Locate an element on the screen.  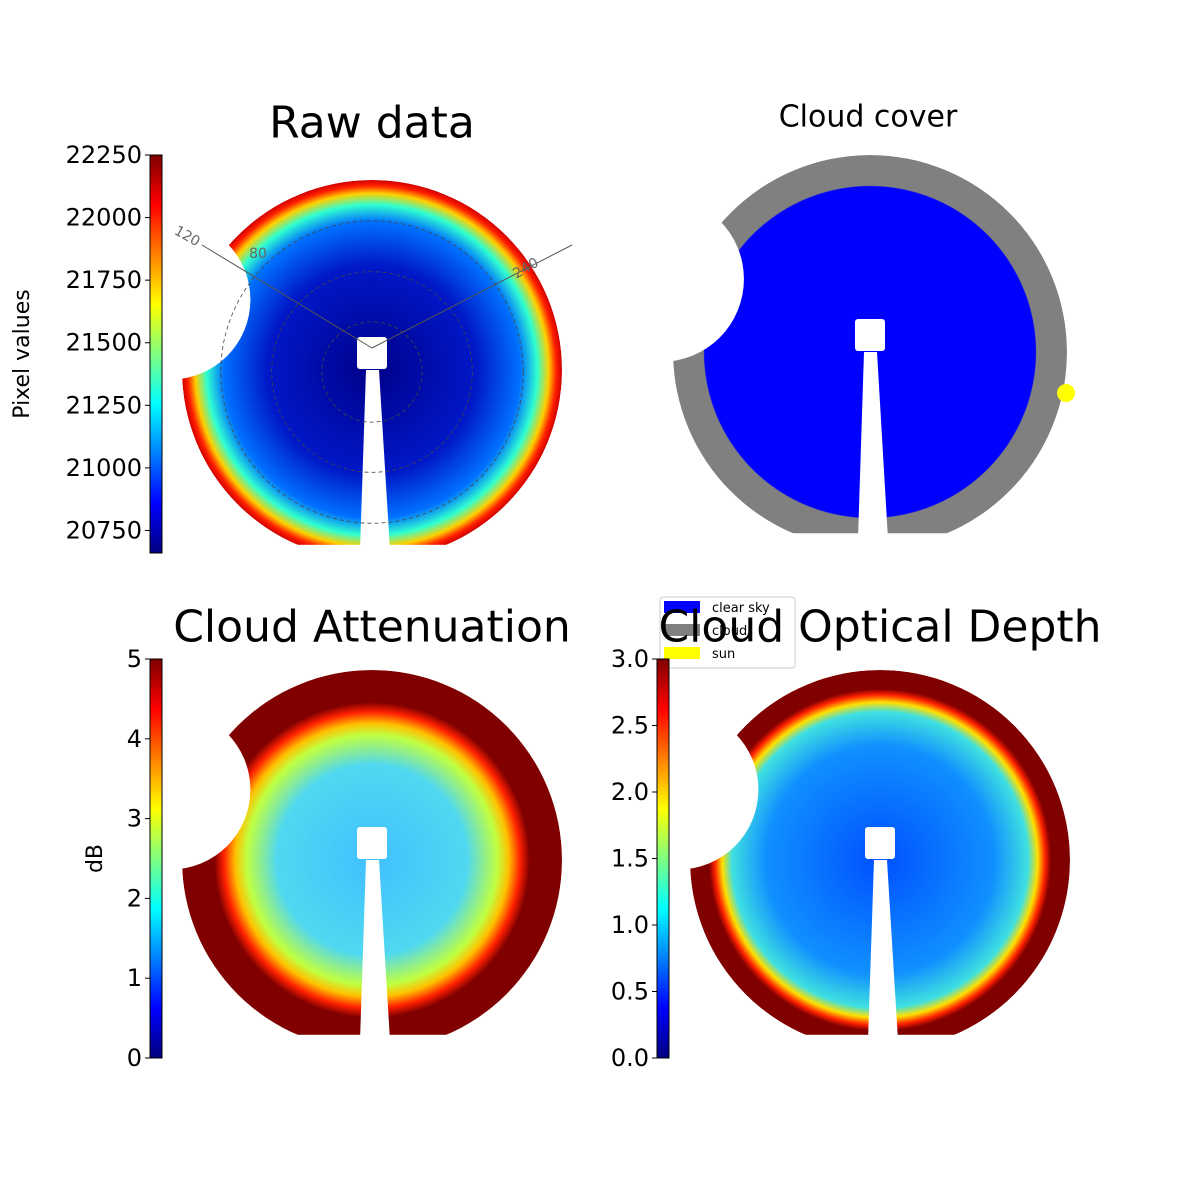
colorbar-tick-label: 0 is located at coordinates (134, 1058).